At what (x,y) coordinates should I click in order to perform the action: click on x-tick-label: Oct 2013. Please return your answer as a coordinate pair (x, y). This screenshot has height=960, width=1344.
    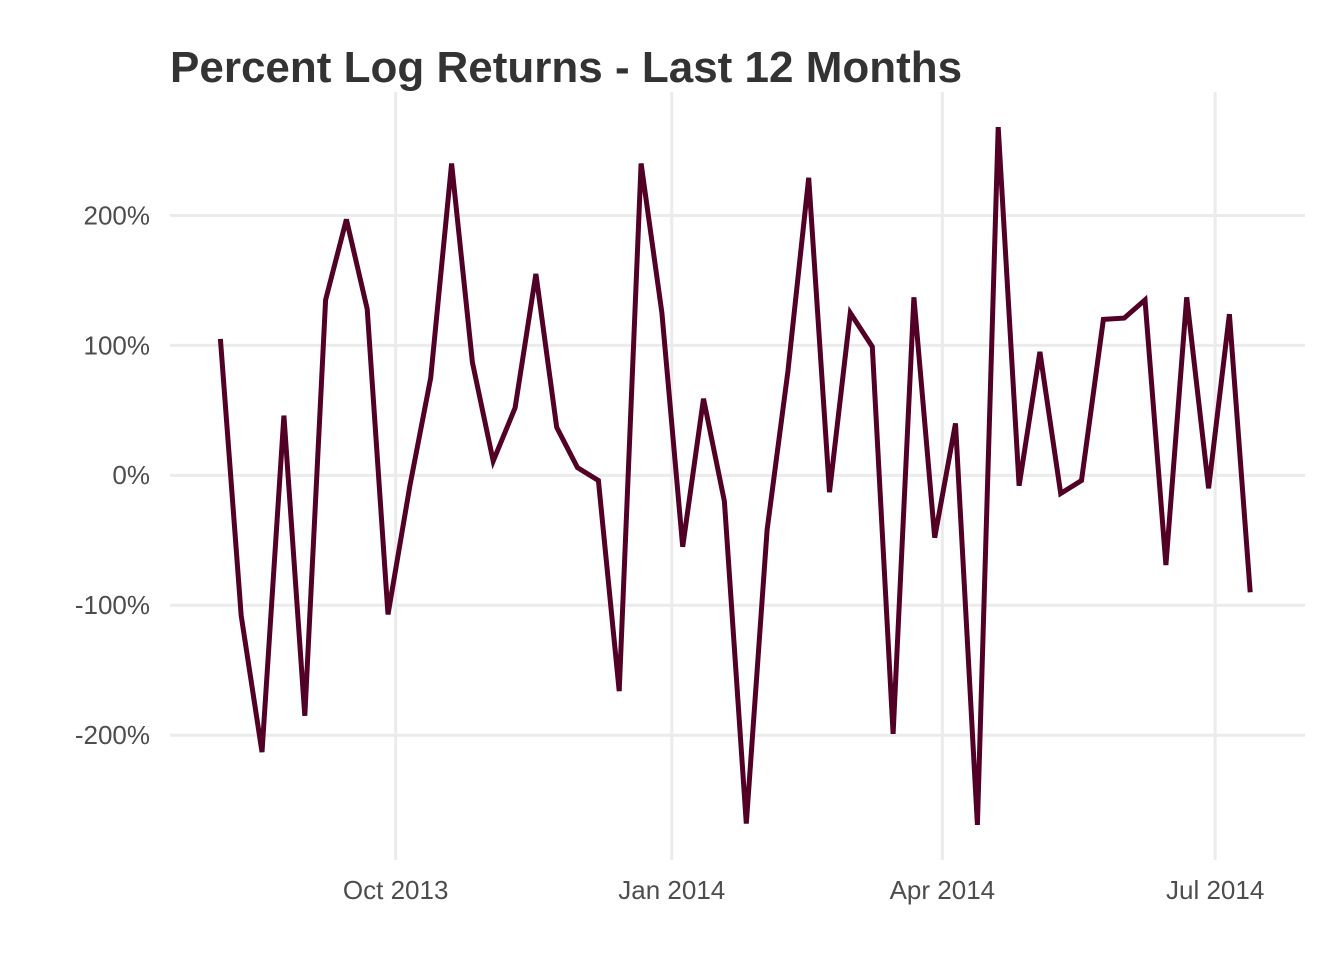
    Looking at the image, I should click on (396, 890).